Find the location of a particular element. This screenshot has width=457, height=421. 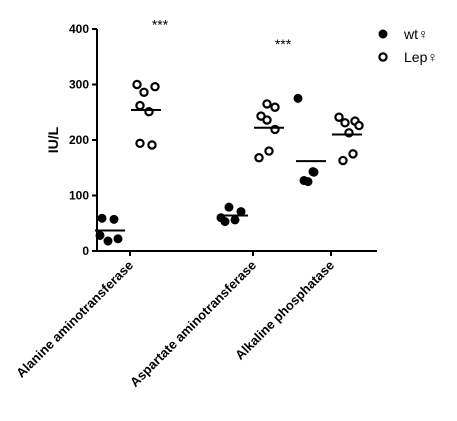

y-tick-label: 100 is located at coordinates (79, 196).